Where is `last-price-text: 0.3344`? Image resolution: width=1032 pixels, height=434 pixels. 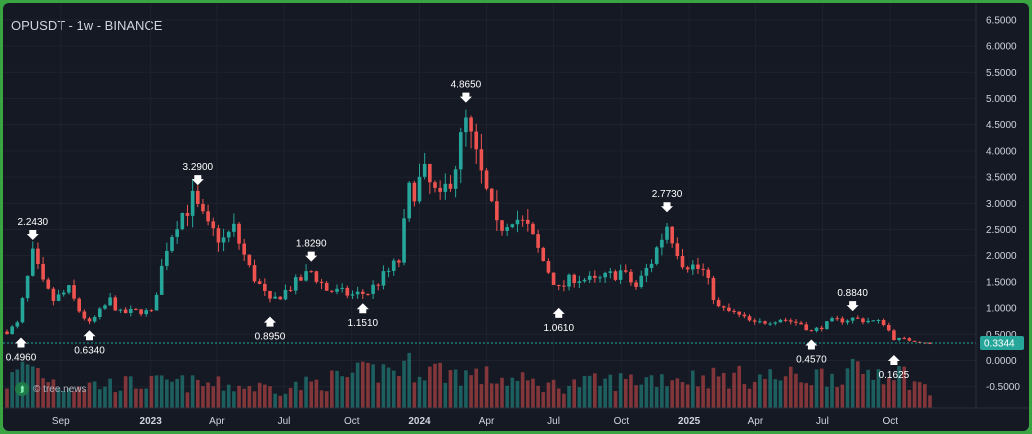 last-price-text: 0.3344 is located at coordinates (999, 343).